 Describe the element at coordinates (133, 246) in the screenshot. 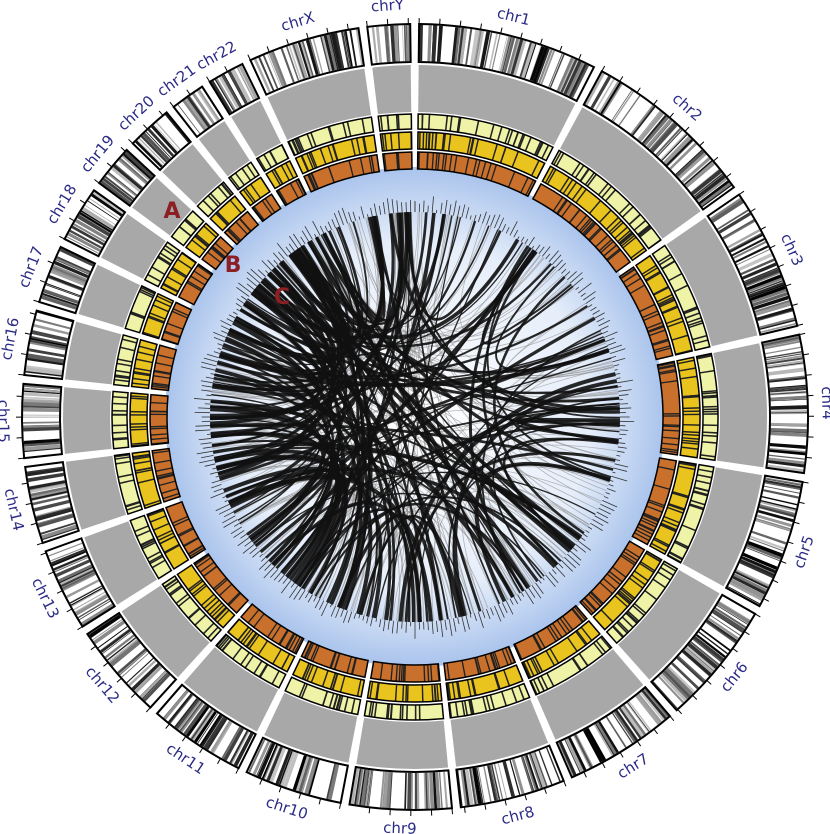

I see `density-band` at that location.